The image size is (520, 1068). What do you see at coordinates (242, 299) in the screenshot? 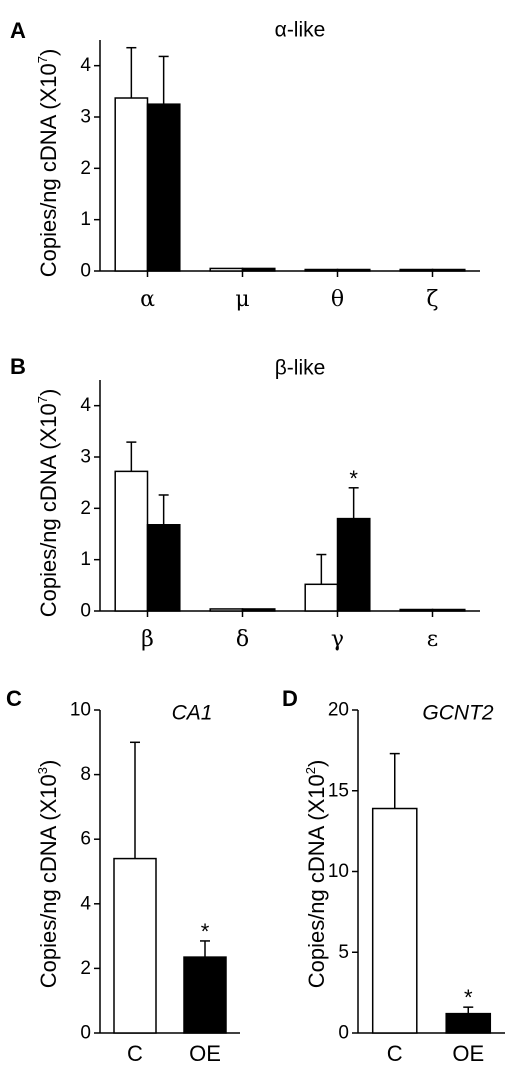
I see `category-label: μ` at bounding box center [242, 299].